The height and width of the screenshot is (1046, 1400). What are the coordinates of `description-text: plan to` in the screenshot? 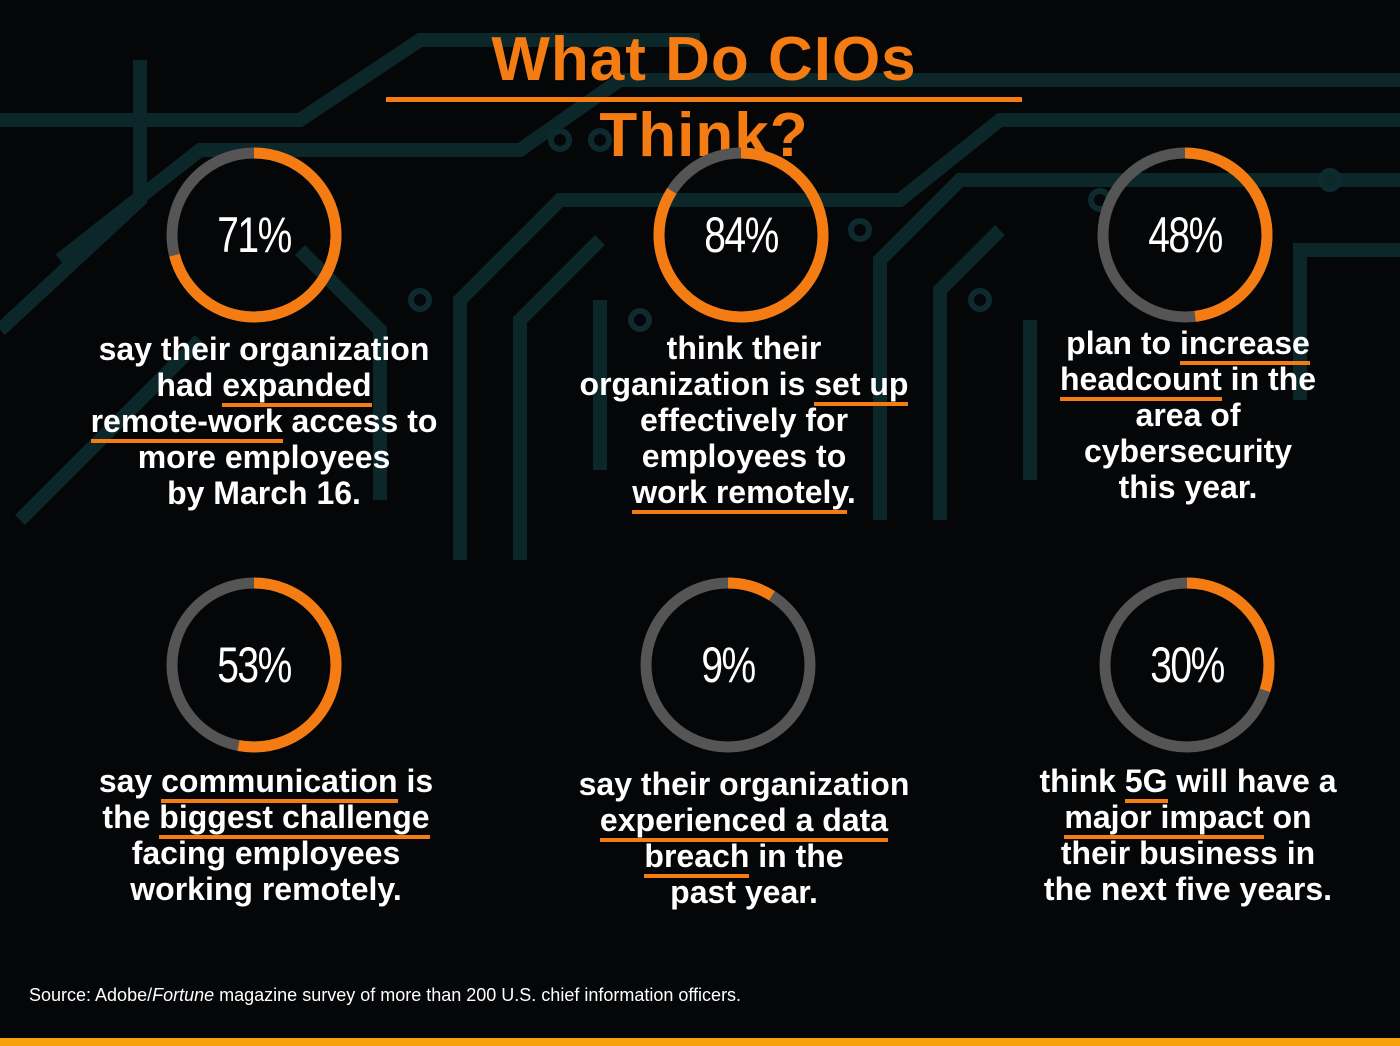 It's located at (1123, 343).